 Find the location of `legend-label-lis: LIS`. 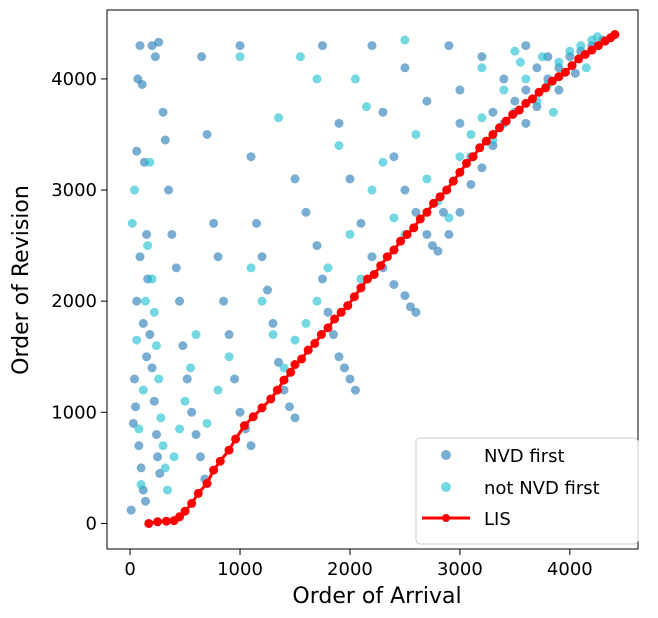

legend-label-lis: LIS is located at coordinates (497, 519).